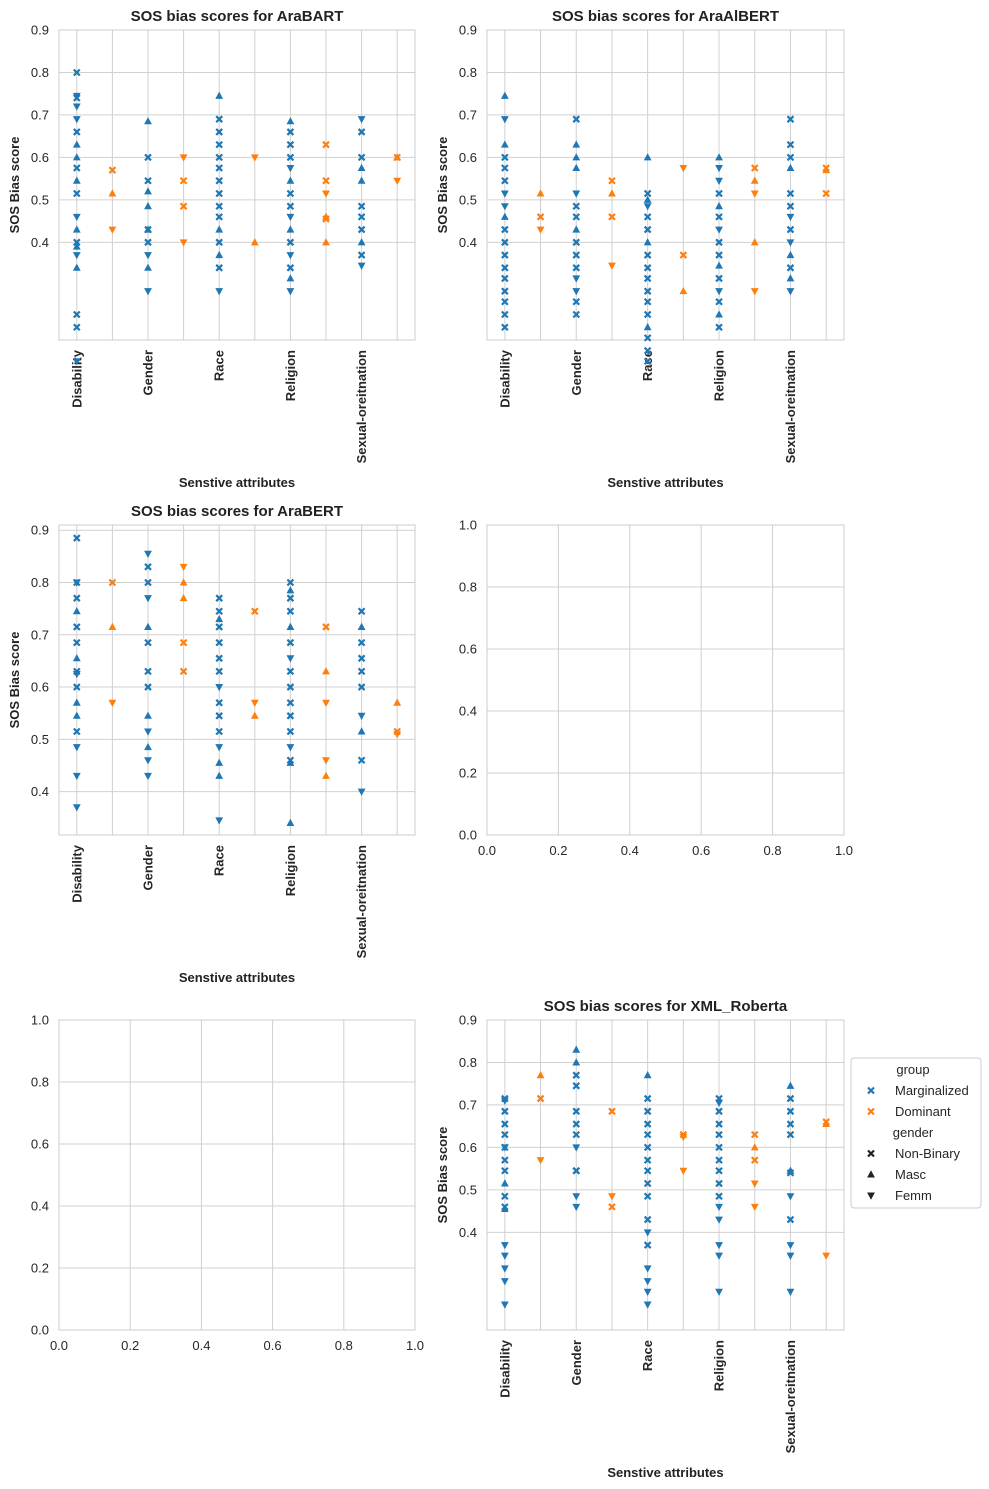  Describe the element at coordinates (273, 1345) in the screenshot. I see `x-tick-label: 0.6` at that location.